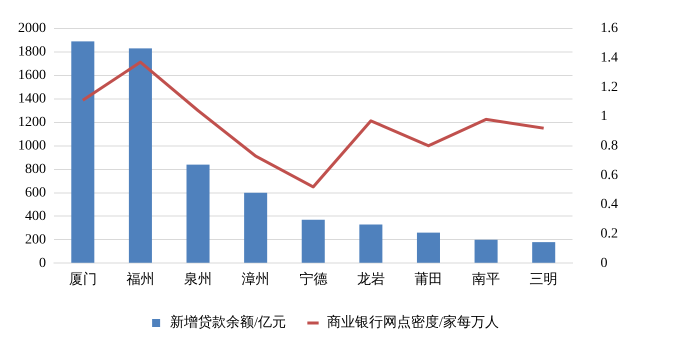 Image resolution: width=678 pixels, height=340 pixels. Describe the element at coordinates (609, 28) in the screenshot. I see `y2-tick-label: 1.6` at that location.